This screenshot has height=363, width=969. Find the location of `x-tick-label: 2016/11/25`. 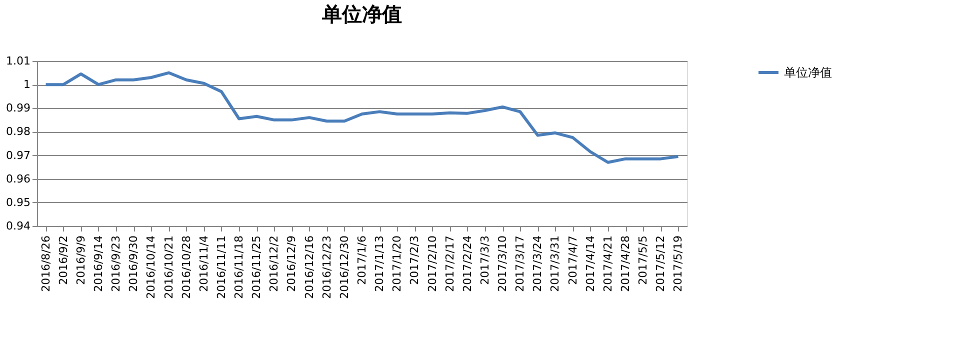

x-tick-label: 2016/11/25 is located at coordinates (257, 267).